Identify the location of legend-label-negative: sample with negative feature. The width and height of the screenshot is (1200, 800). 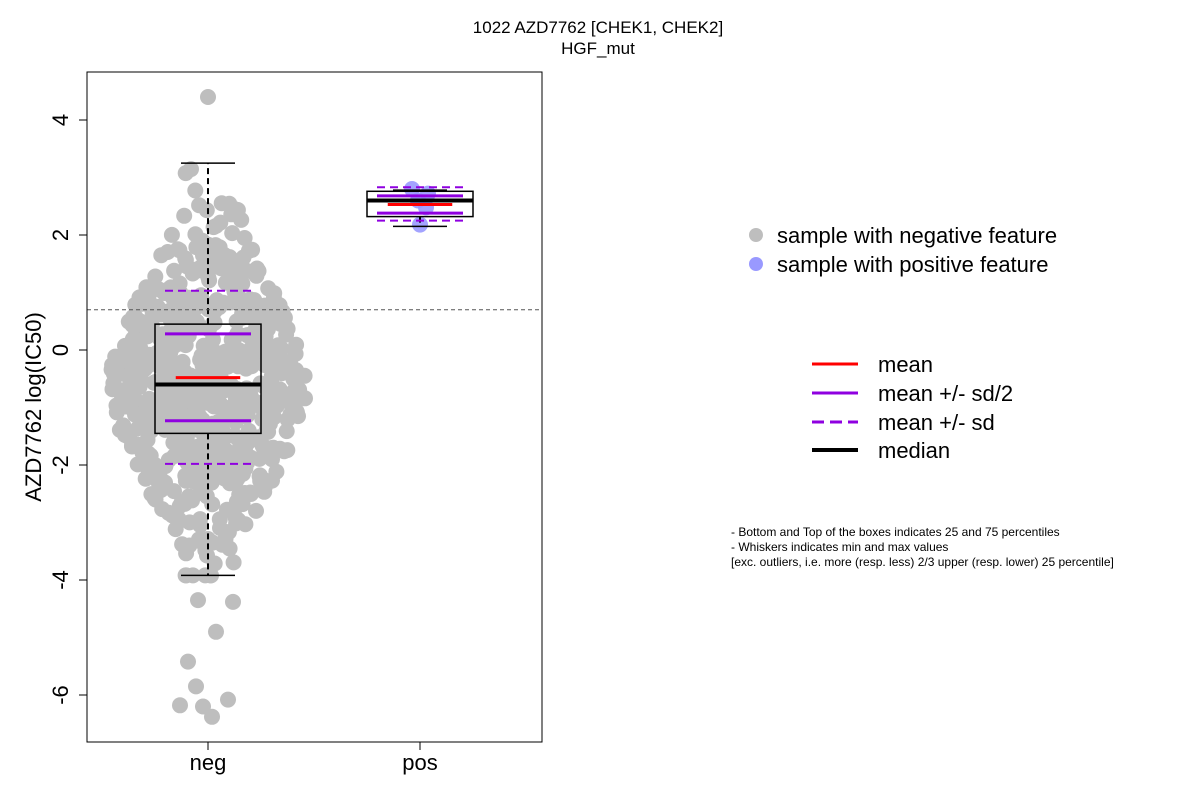
(917, 235).